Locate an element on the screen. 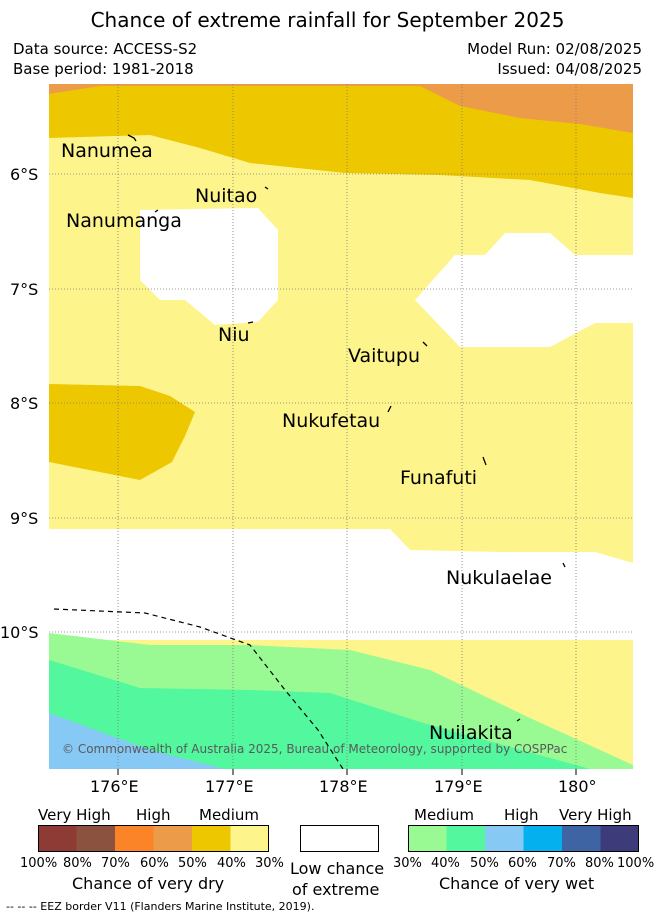  lon-label-180: 180° is located at coordinates (577, 786).